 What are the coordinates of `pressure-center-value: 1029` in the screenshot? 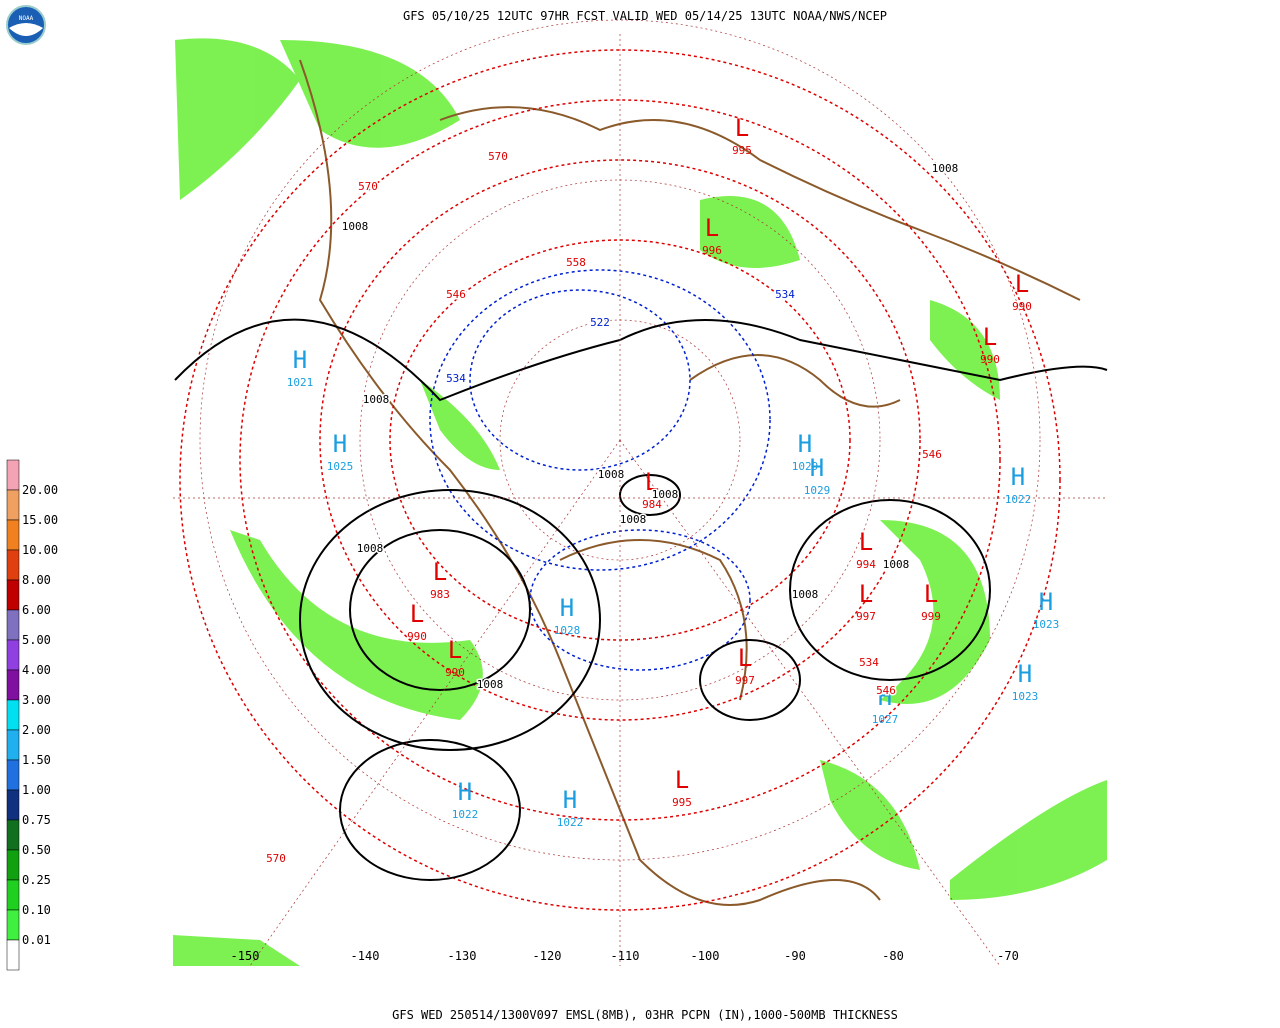 It's located at (805, 466).